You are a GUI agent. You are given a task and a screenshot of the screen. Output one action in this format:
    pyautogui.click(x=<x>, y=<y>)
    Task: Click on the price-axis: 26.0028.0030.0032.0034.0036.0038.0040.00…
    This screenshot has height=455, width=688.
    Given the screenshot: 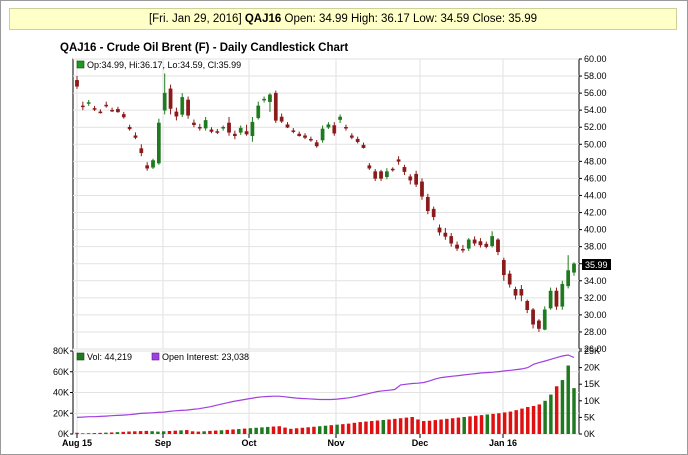 What is the action you would take?
    pyautogui.click(x=593, y=204)
    